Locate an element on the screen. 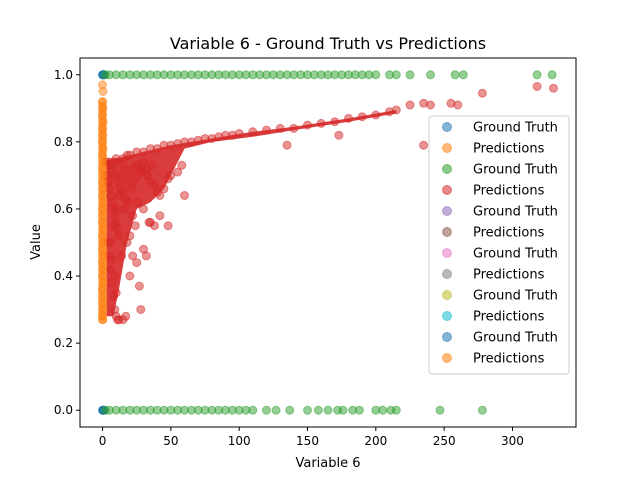 The image size is (640, 484). x-tick-label: 100 is located at coordinates (239, 441).